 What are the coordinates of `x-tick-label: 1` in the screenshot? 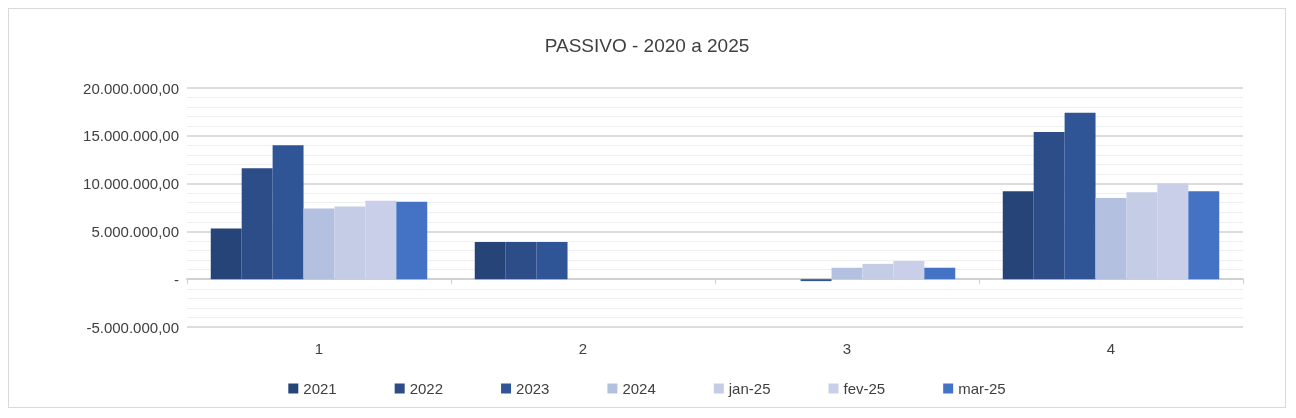 It's located at (319, 348).